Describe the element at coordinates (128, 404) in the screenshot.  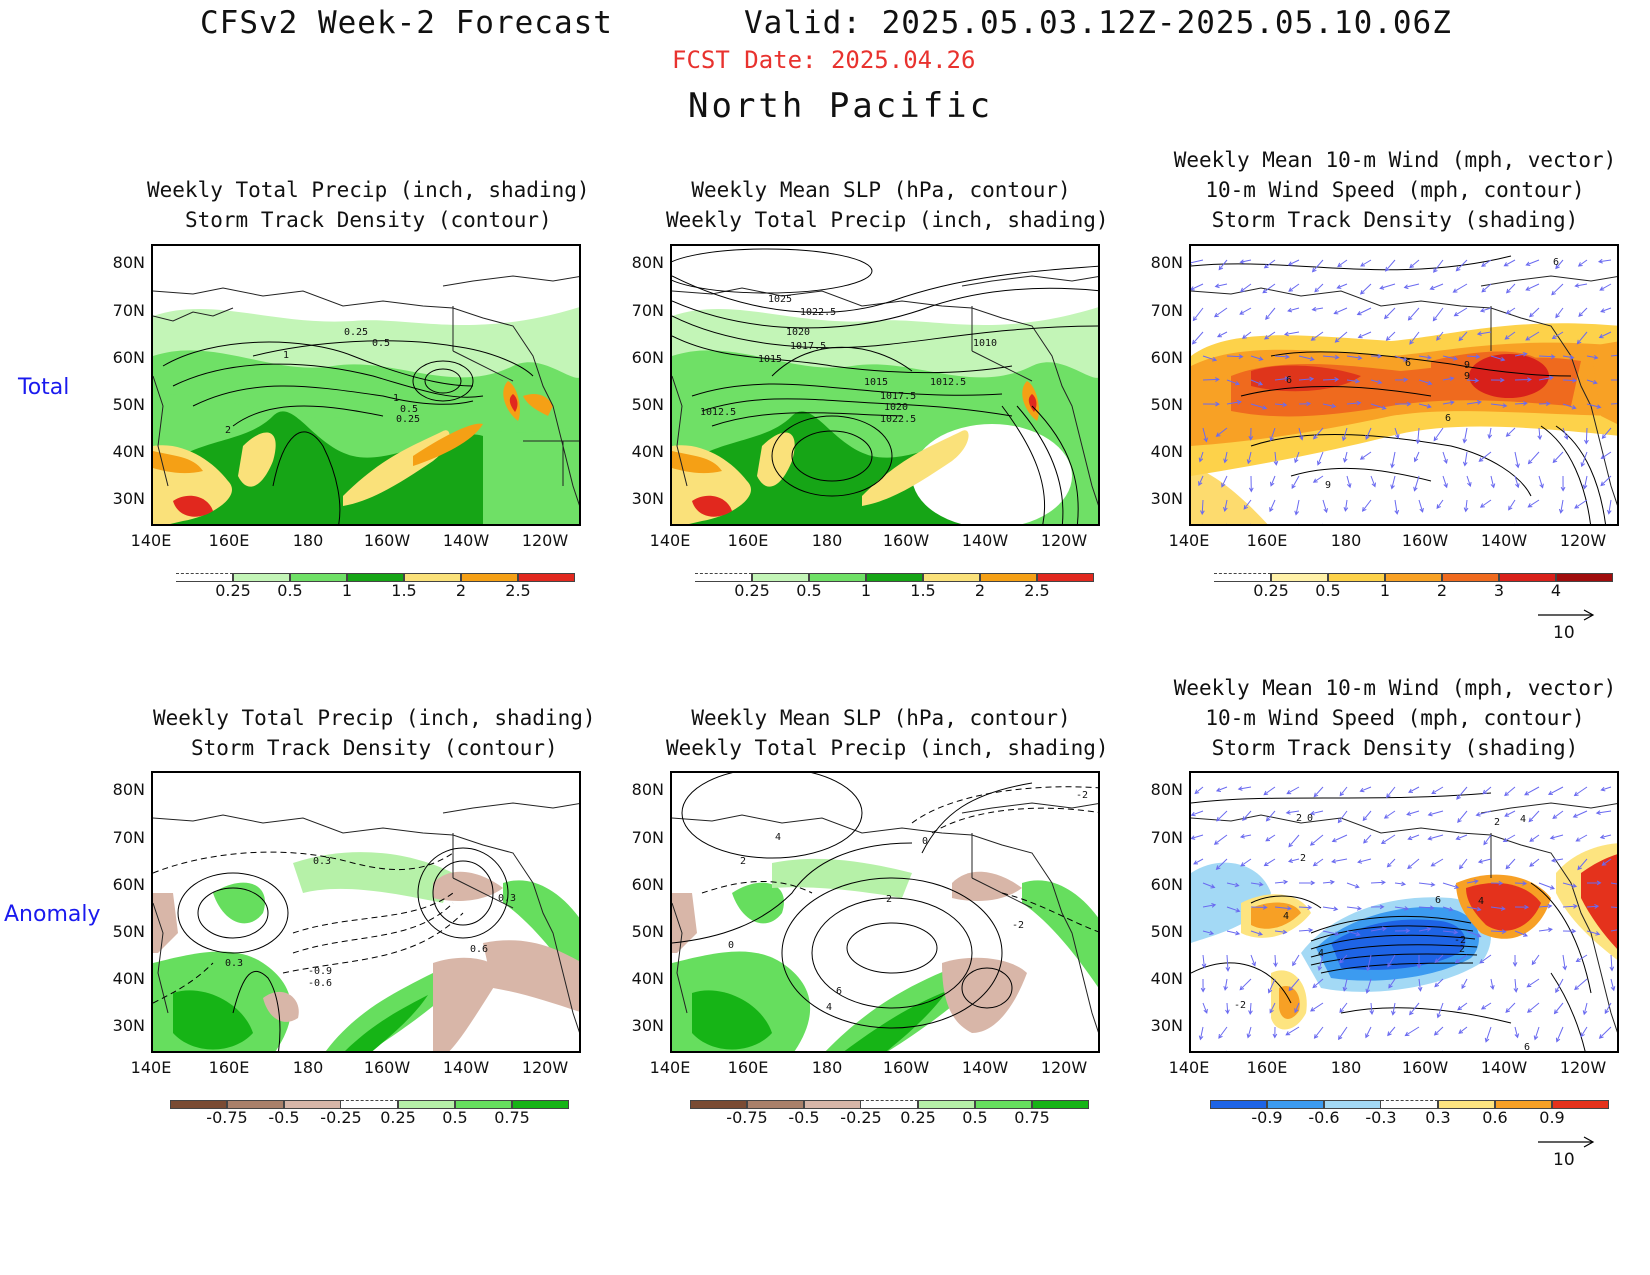
I see `lat-label: 50N` at that location.